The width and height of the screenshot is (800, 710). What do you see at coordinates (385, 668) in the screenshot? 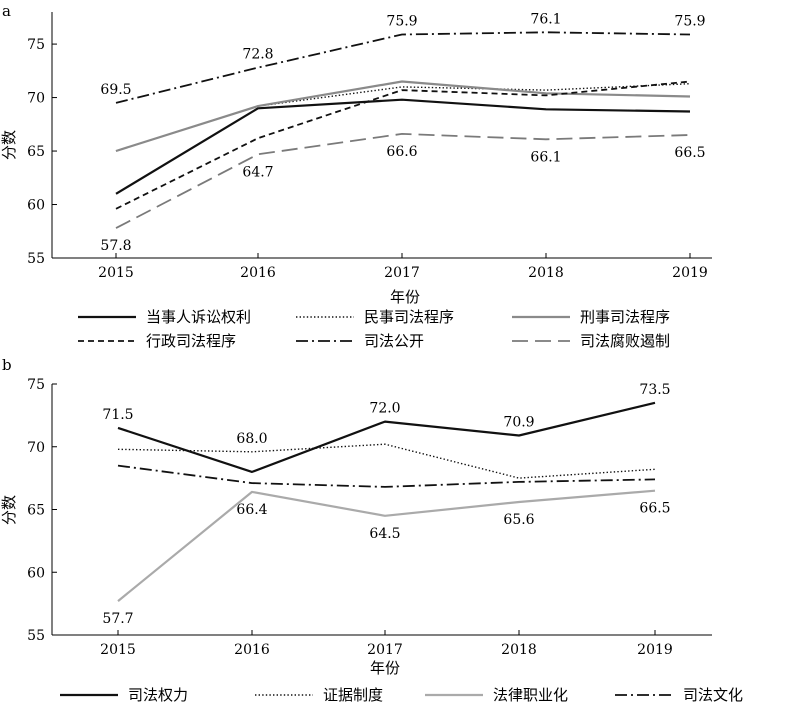
I see `panel-b-xlabel: 年份` at bounding box center [385, 668].